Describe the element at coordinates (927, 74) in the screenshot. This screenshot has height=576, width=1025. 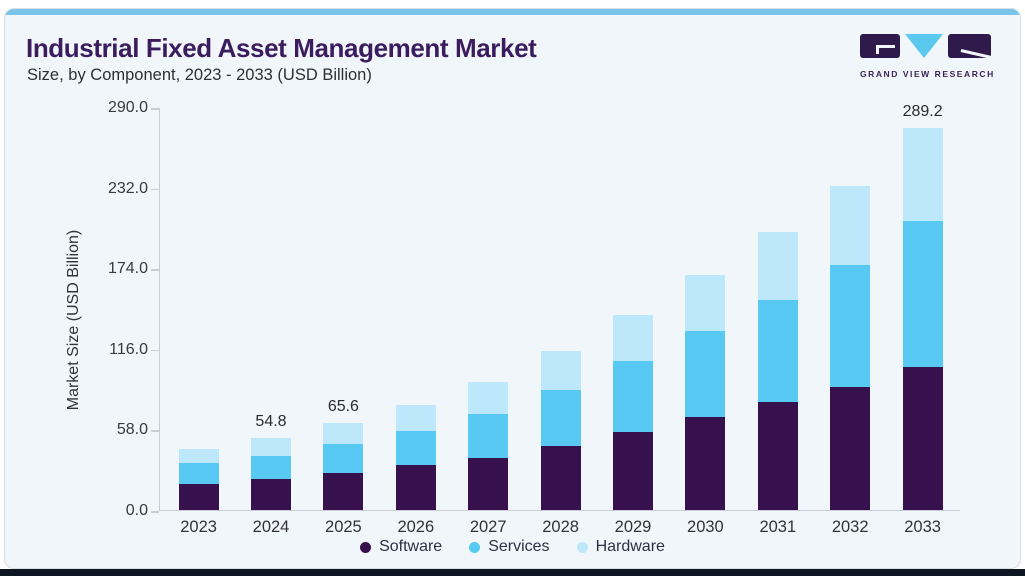
I see `logo-wordmark: GRAND VIEW RESEARCH` at that location.